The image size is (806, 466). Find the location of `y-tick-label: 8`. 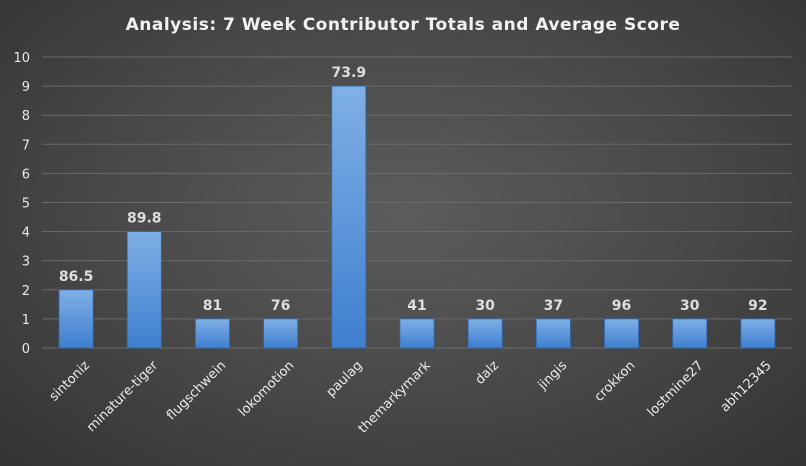

y-tick-label: 8 is located at coordinates (26, 116).